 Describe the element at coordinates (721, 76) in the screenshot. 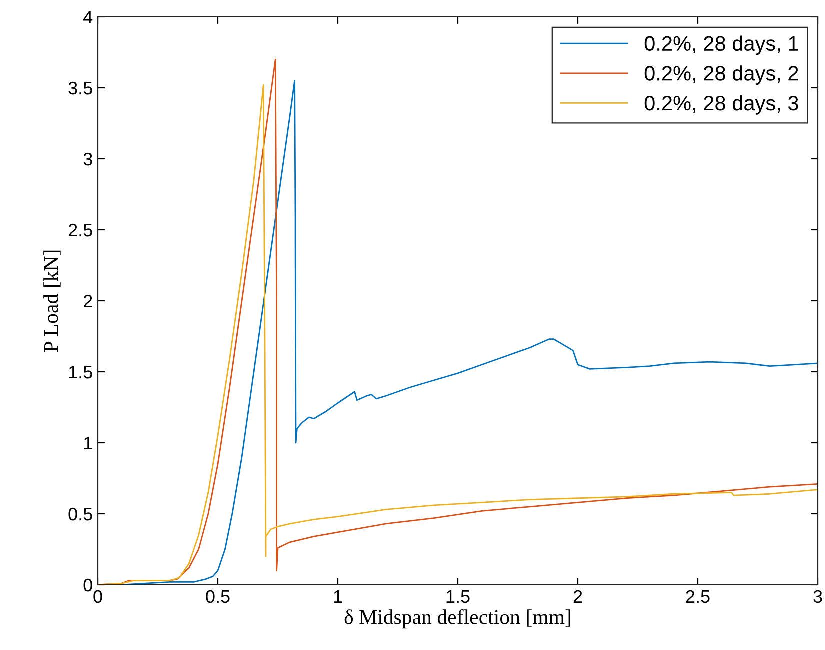

I see `legend-label: 0.2%, 28 days, 2` at that location.